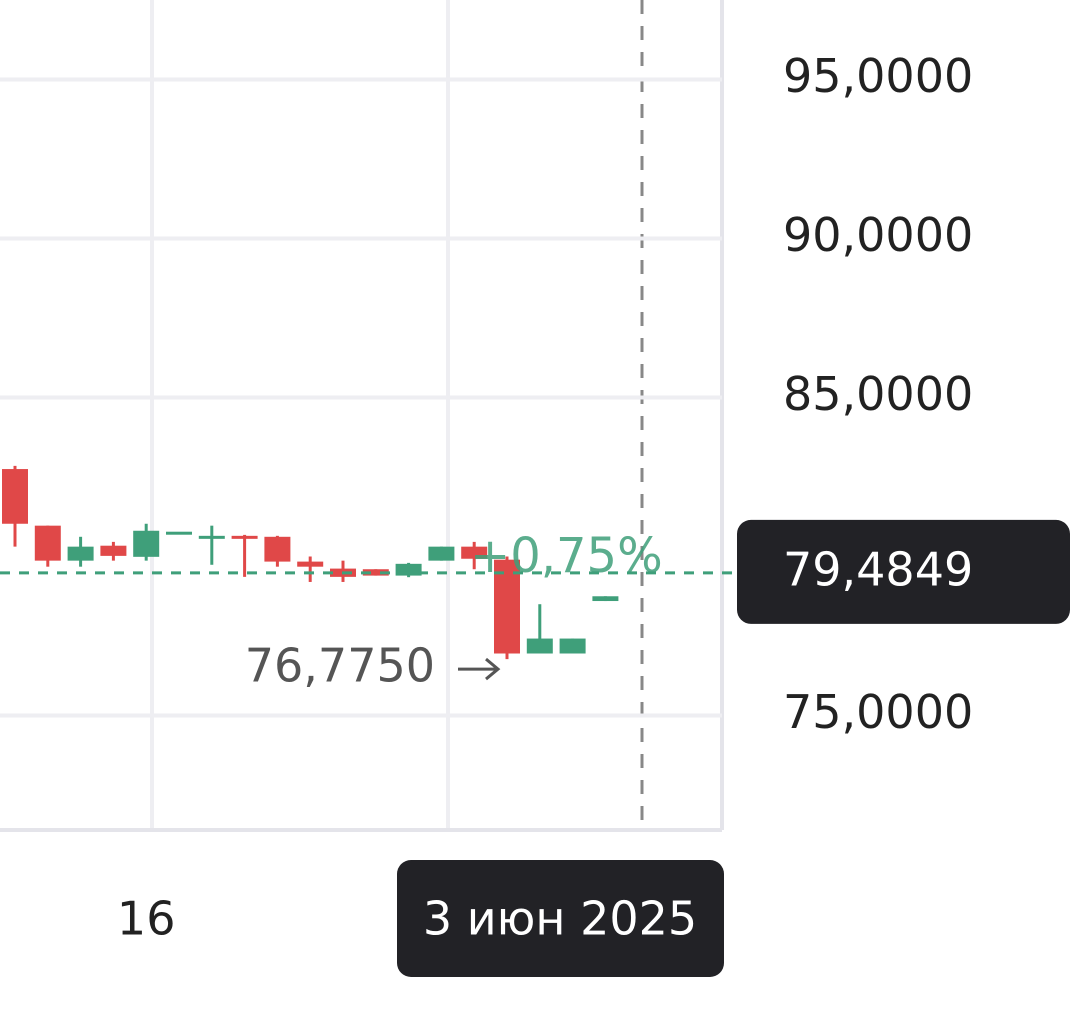  I want to click on y-tick-label: 90,0000, so click(878, 235).